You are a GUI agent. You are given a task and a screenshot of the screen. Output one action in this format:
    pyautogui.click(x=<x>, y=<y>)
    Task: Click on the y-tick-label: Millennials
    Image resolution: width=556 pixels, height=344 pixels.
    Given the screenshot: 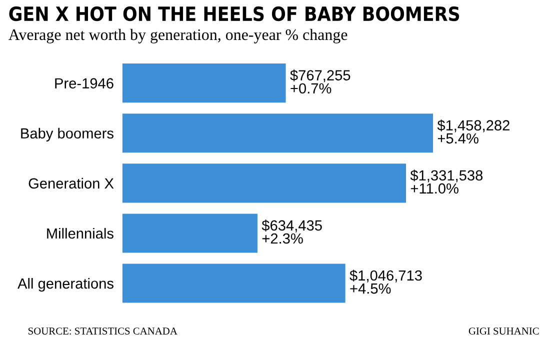 What is the action you would take?
    pyautogui.click(x=80, y=233)
    